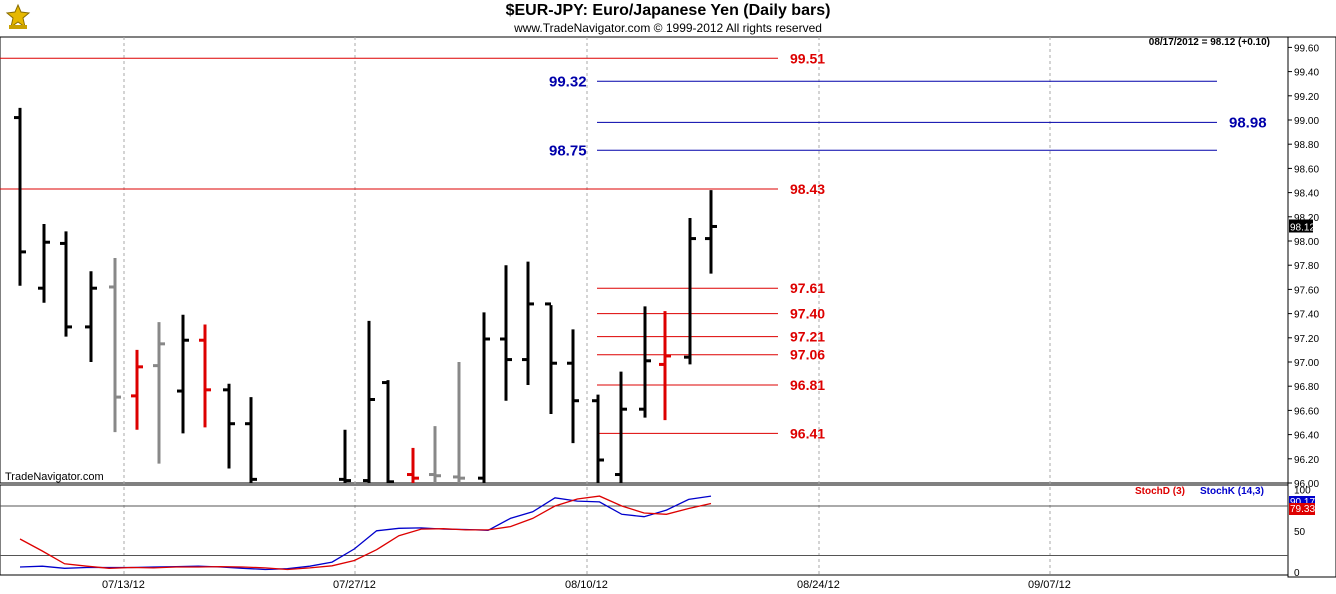 The width and height of the screenshot is (1336, 594). What do you see at coordinates (1049, 585) in the screenshot?
I see `x-tick-label: 09/07/12` at bounding box center [1049, 585].